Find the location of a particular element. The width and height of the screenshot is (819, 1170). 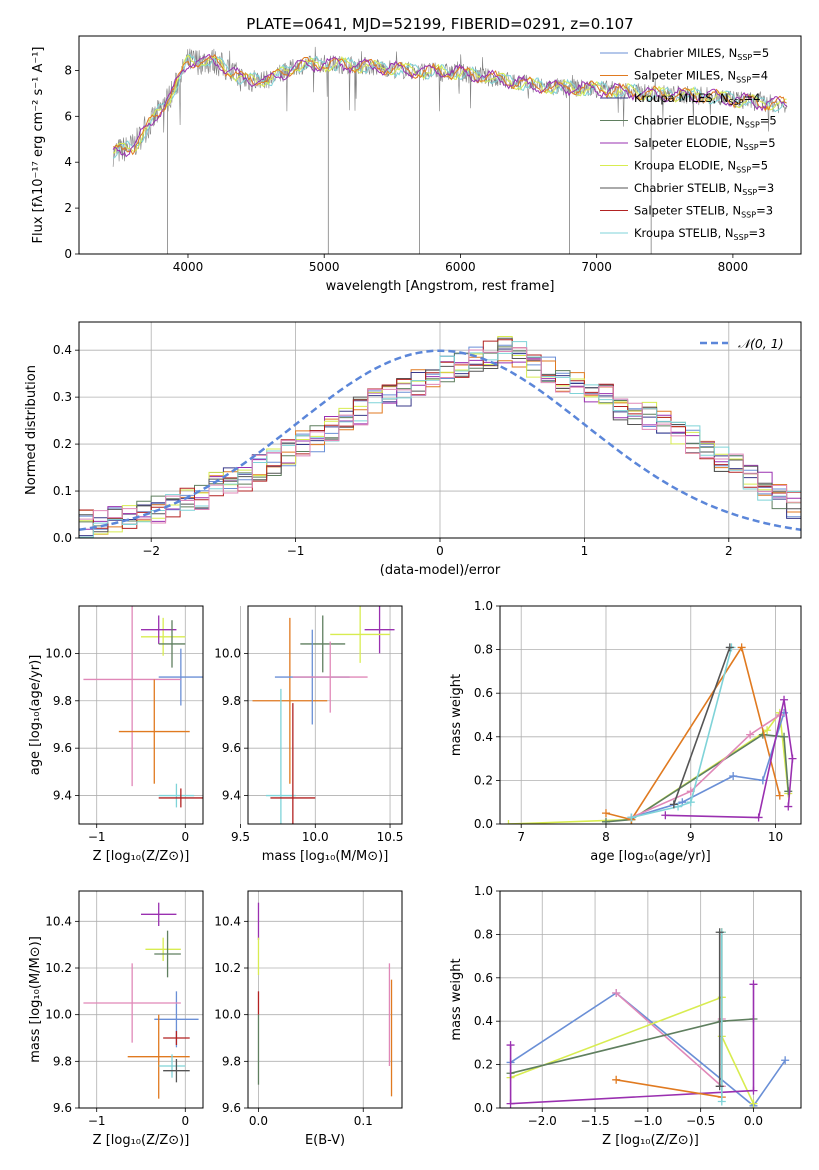

weight_vs_Z-marks is located at coordinates (648, 1018).